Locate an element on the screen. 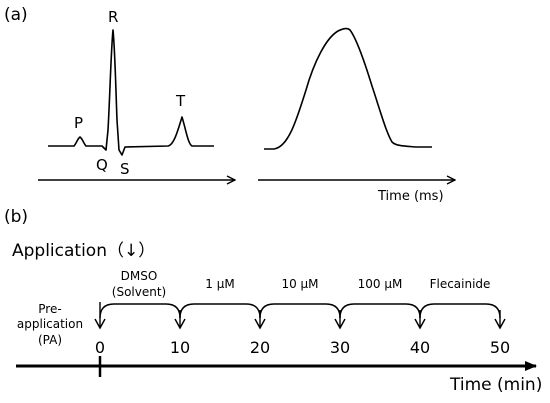 This screenshot has width=550, height=403. pre-application-label-line1: Pre- is located at coordinates (49, 309).